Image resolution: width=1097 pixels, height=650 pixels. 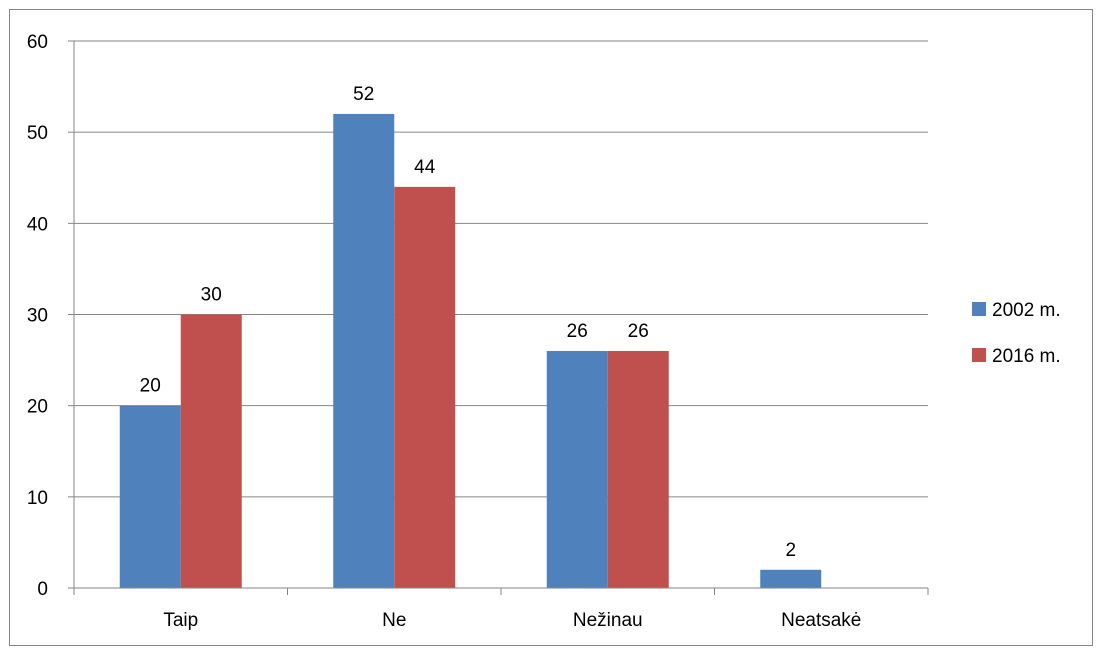 What do you see at coordinates (37, 316) in the screenshot?
I see `y-tick-label-30: 30` at bounding box center [37, 316].